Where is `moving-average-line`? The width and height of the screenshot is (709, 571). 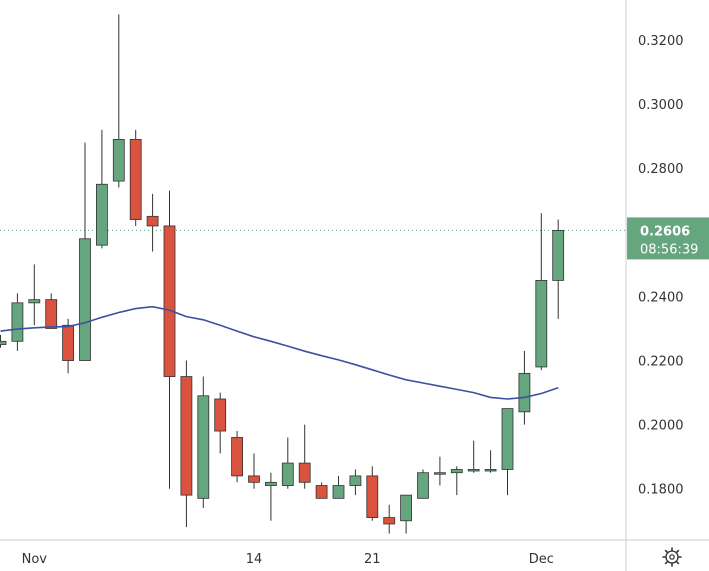 moving-average-line is located at coordinates (279, 352).